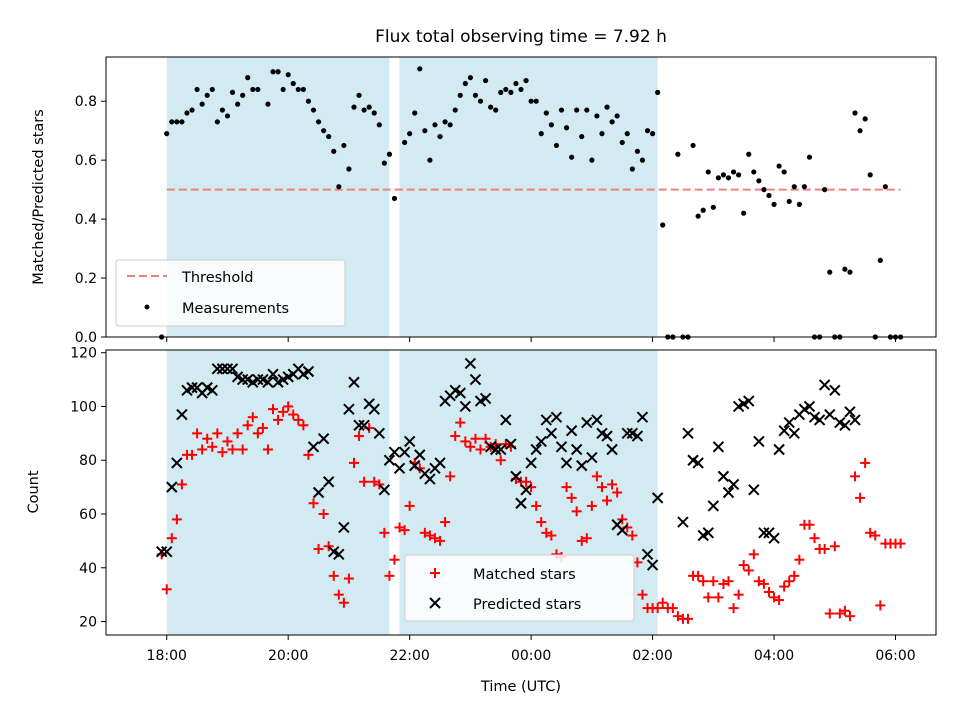  Describe the element at coordinates (520, 687) in the screenshot. I see `bottom-xlabel: Time (UTC)` at that location.